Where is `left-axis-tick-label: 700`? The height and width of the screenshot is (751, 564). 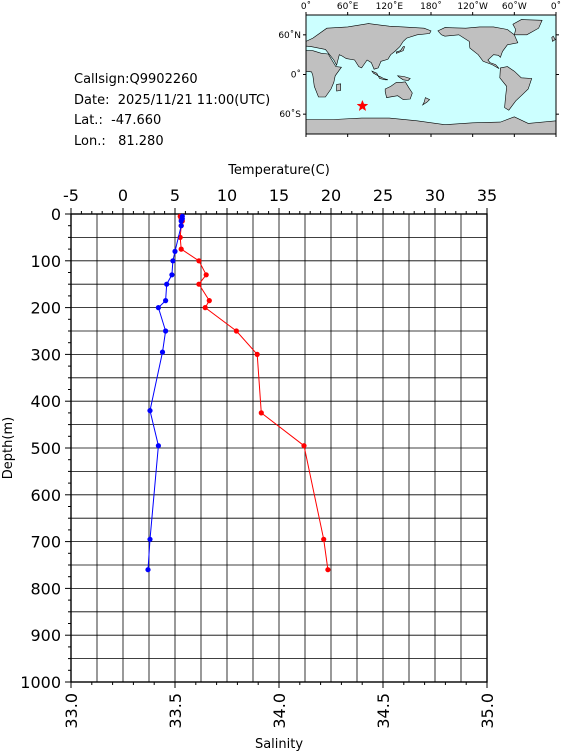
left-axis-tick-label: 700 is located at coordinates (45, 542).